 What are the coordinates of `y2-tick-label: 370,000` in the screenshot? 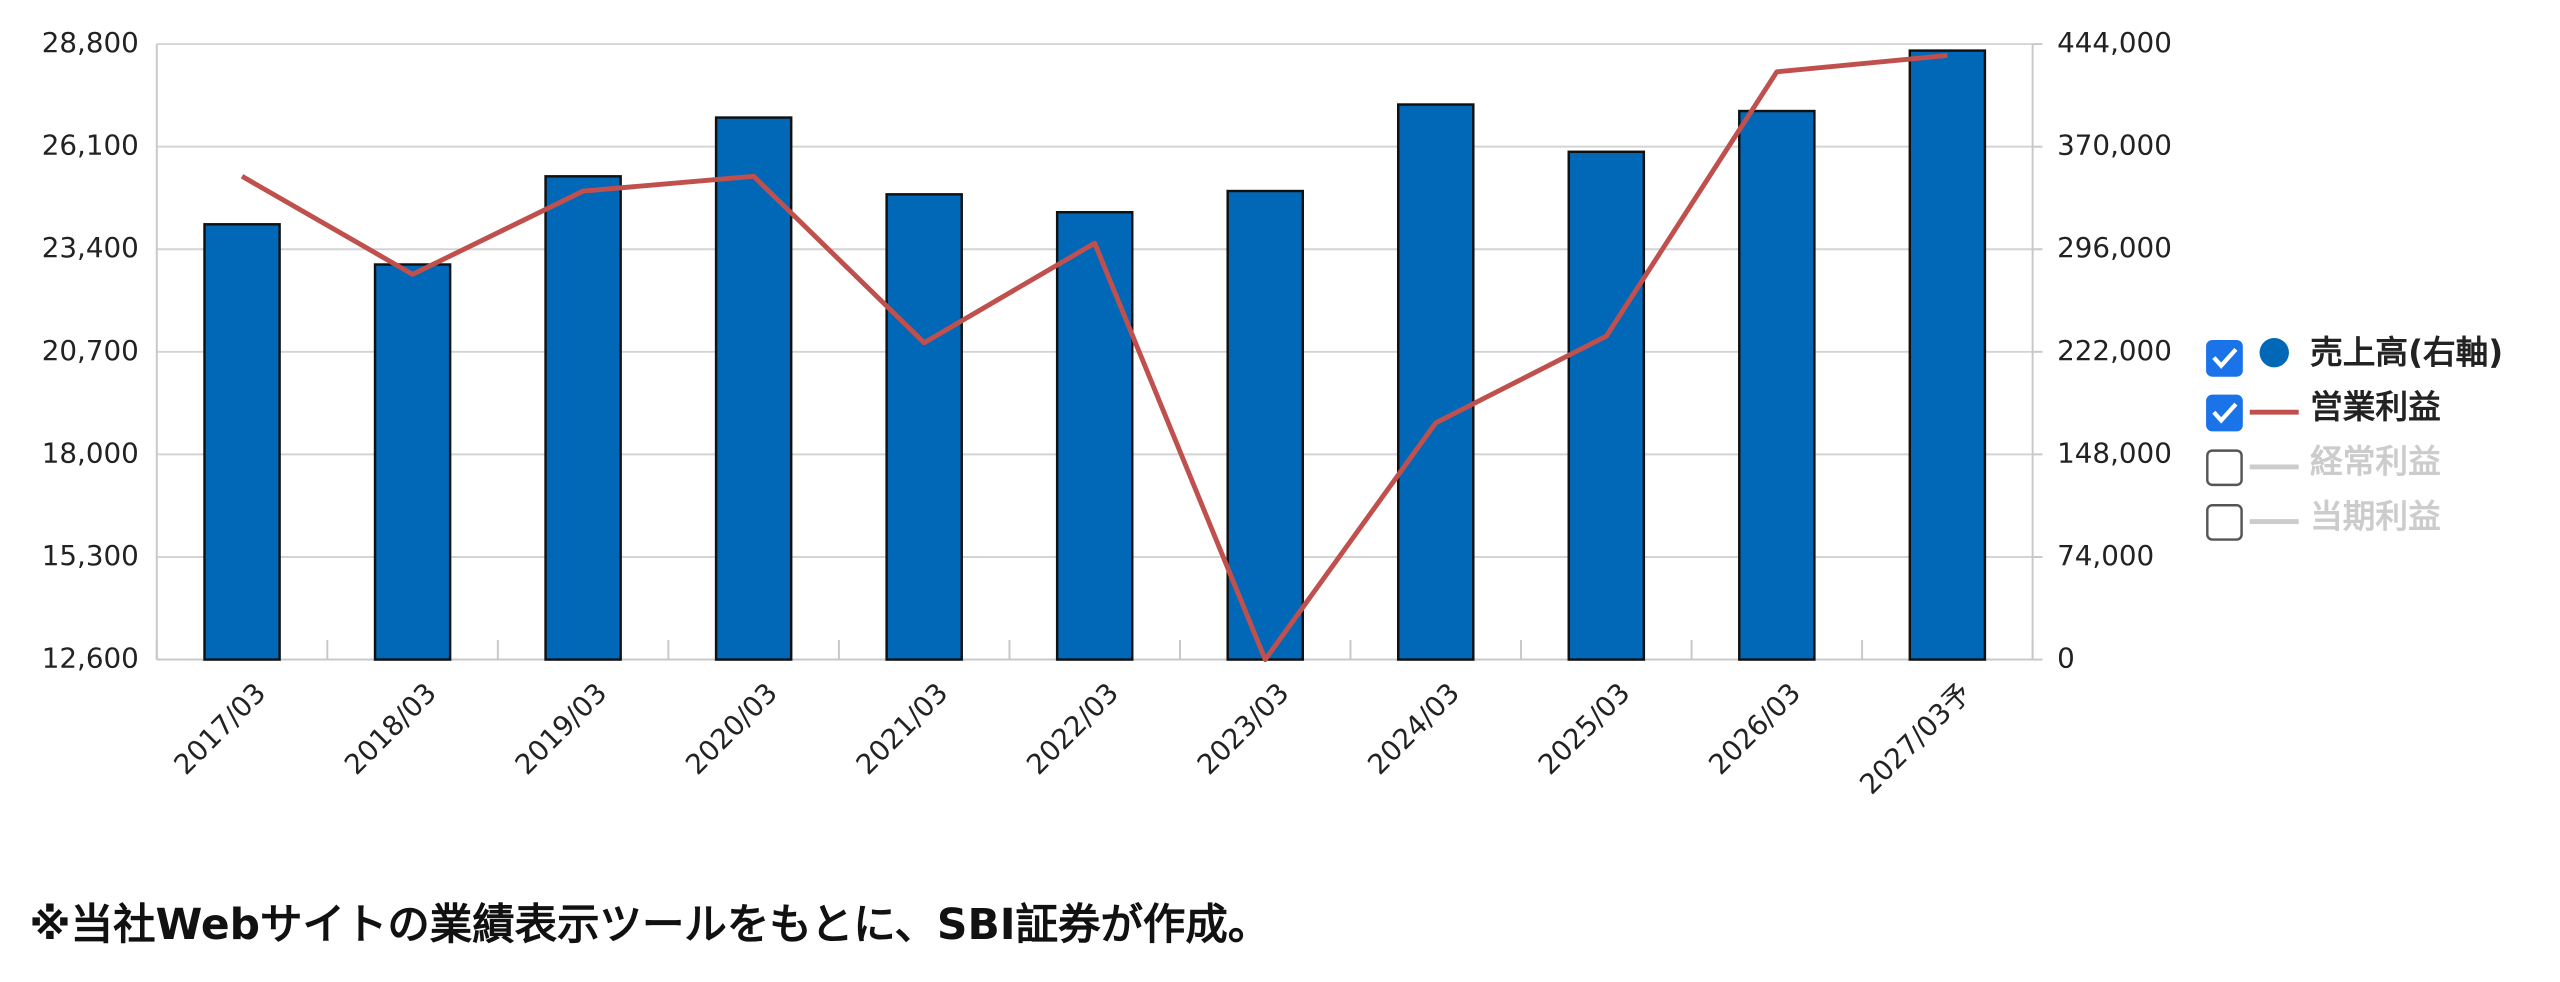 It's located at (2114, 145).